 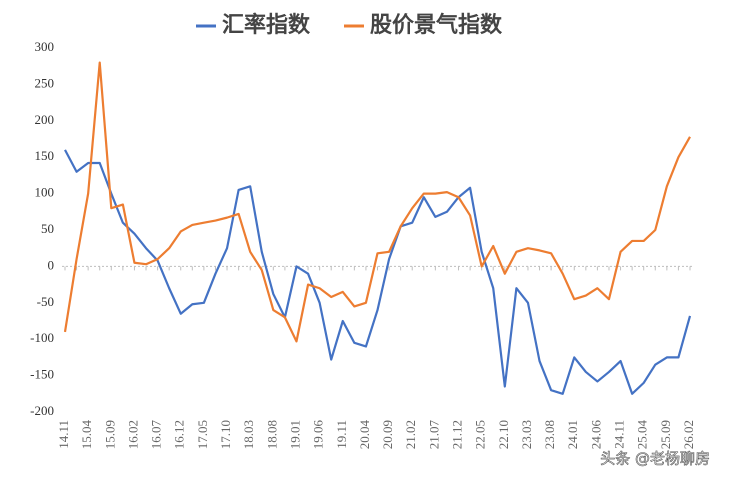 I want to click on y-tick-label: 0, so click(x=51, y=264).